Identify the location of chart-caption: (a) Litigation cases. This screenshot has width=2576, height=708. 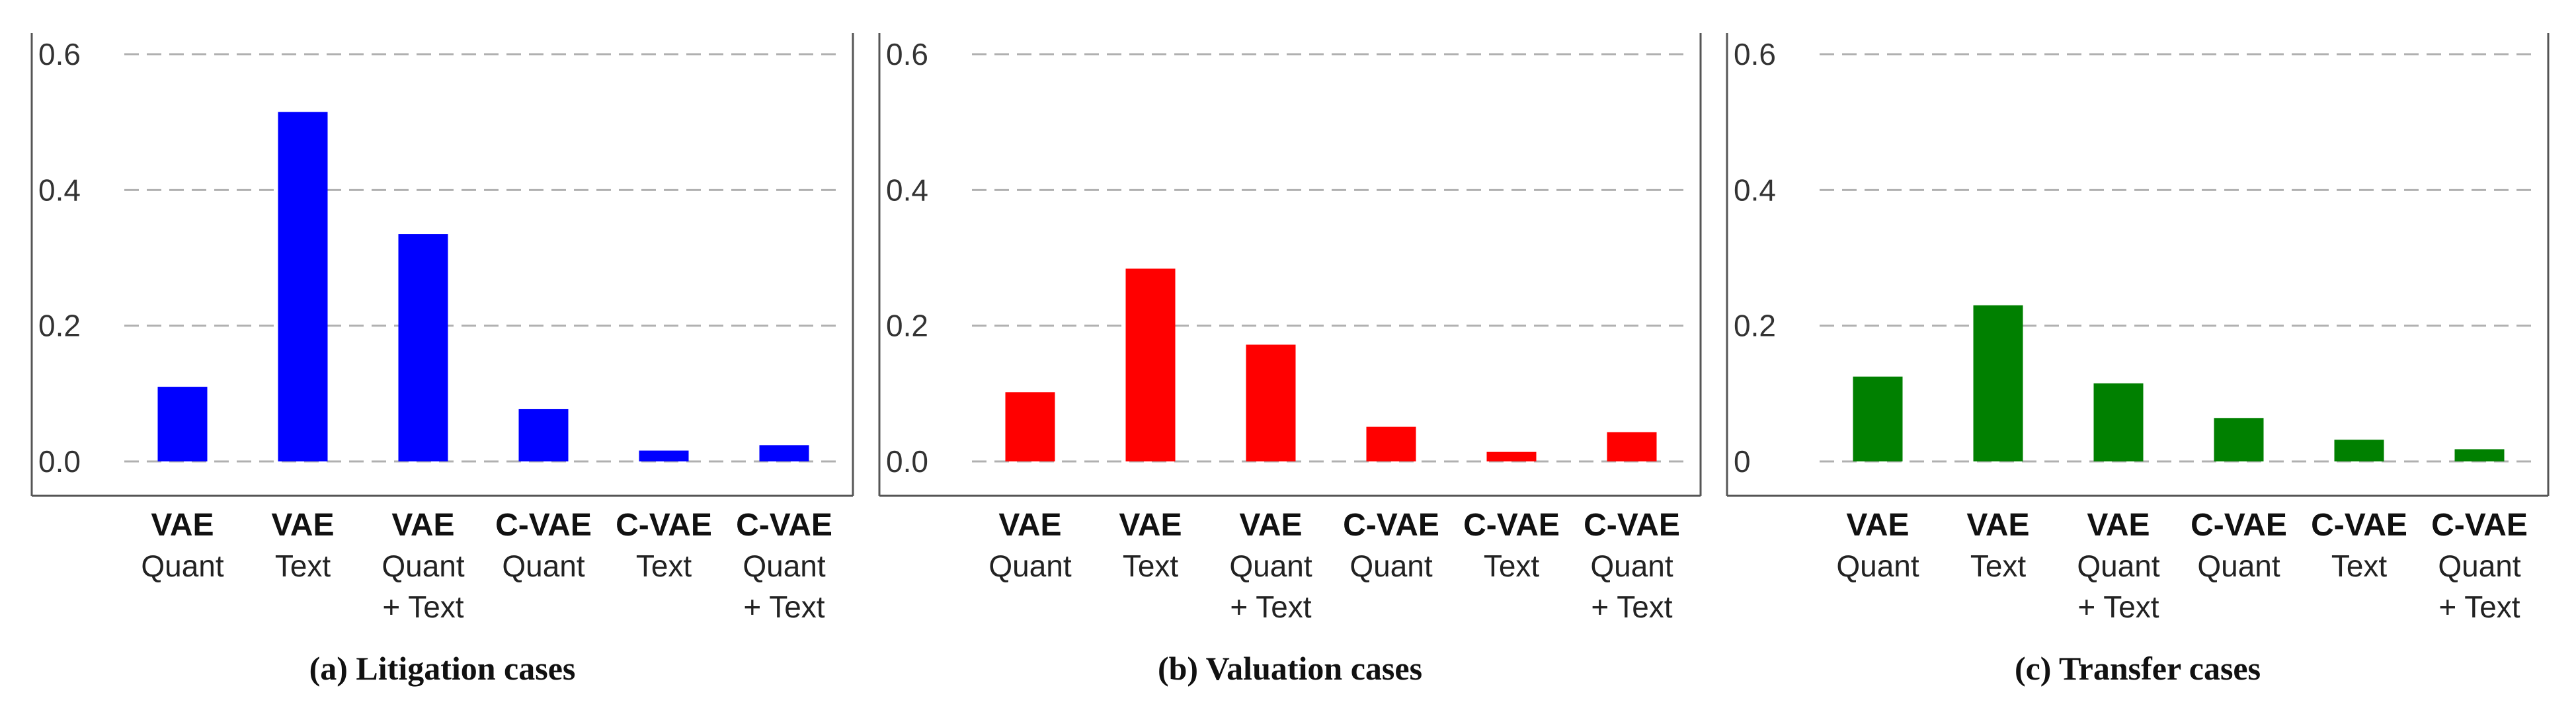
(443, 668).